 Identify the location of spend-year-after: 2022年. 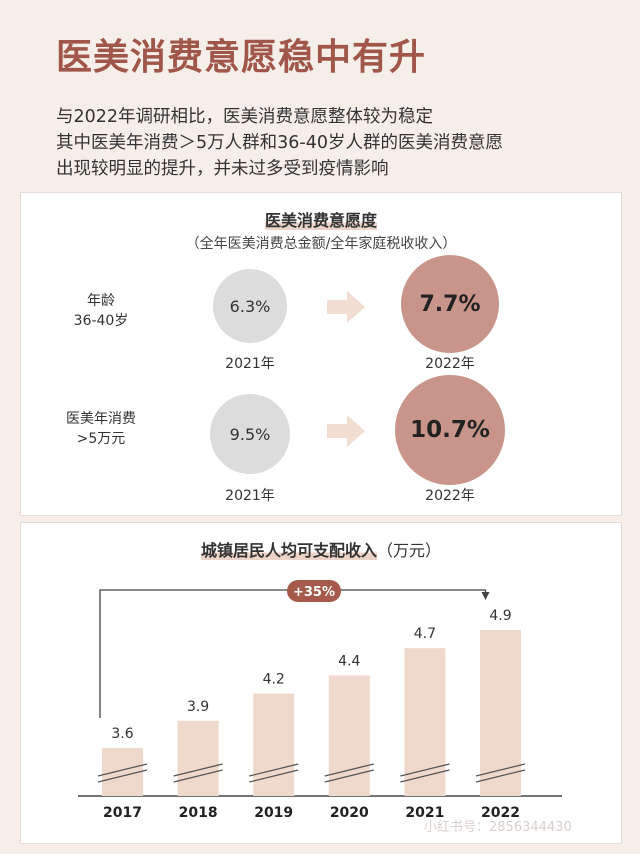
(450, 496).